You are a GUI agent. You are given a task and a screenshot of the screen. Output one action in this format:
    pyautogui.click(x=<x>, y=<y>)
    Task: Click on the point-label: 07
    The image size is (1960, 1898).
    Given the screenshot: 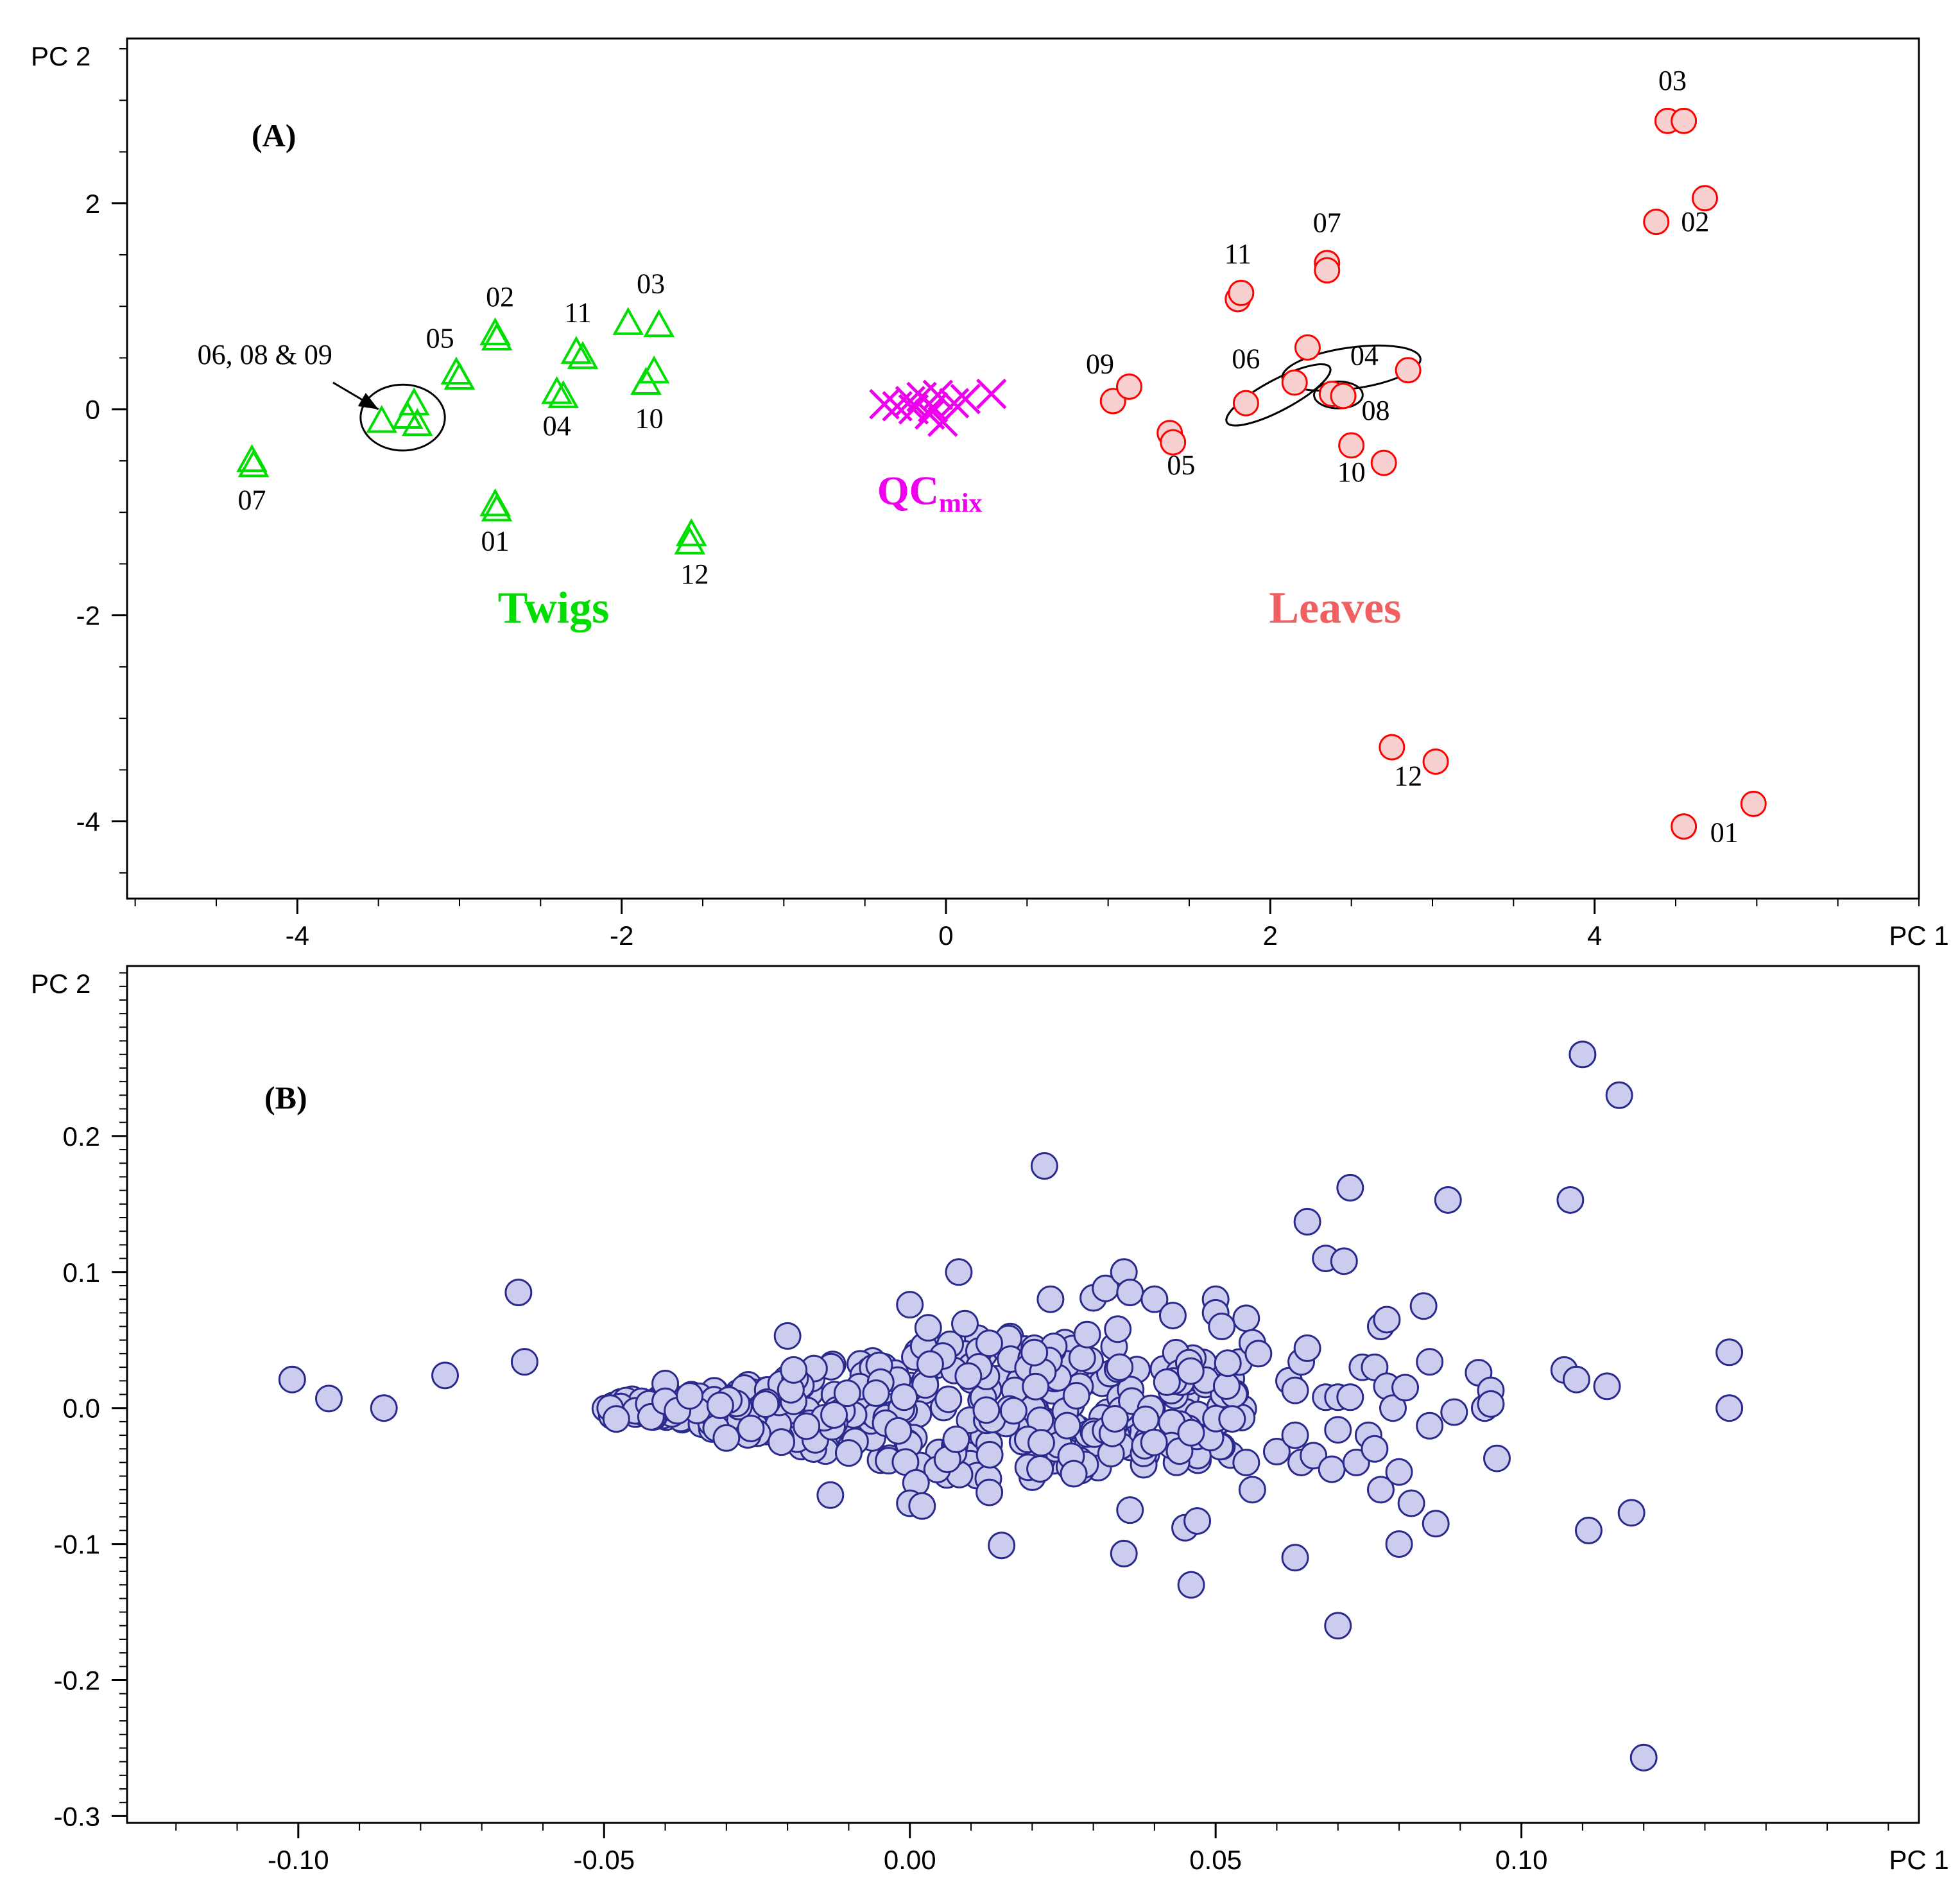 What is the action you would take?
    pyautogui.click(x=1327, y=223)
    